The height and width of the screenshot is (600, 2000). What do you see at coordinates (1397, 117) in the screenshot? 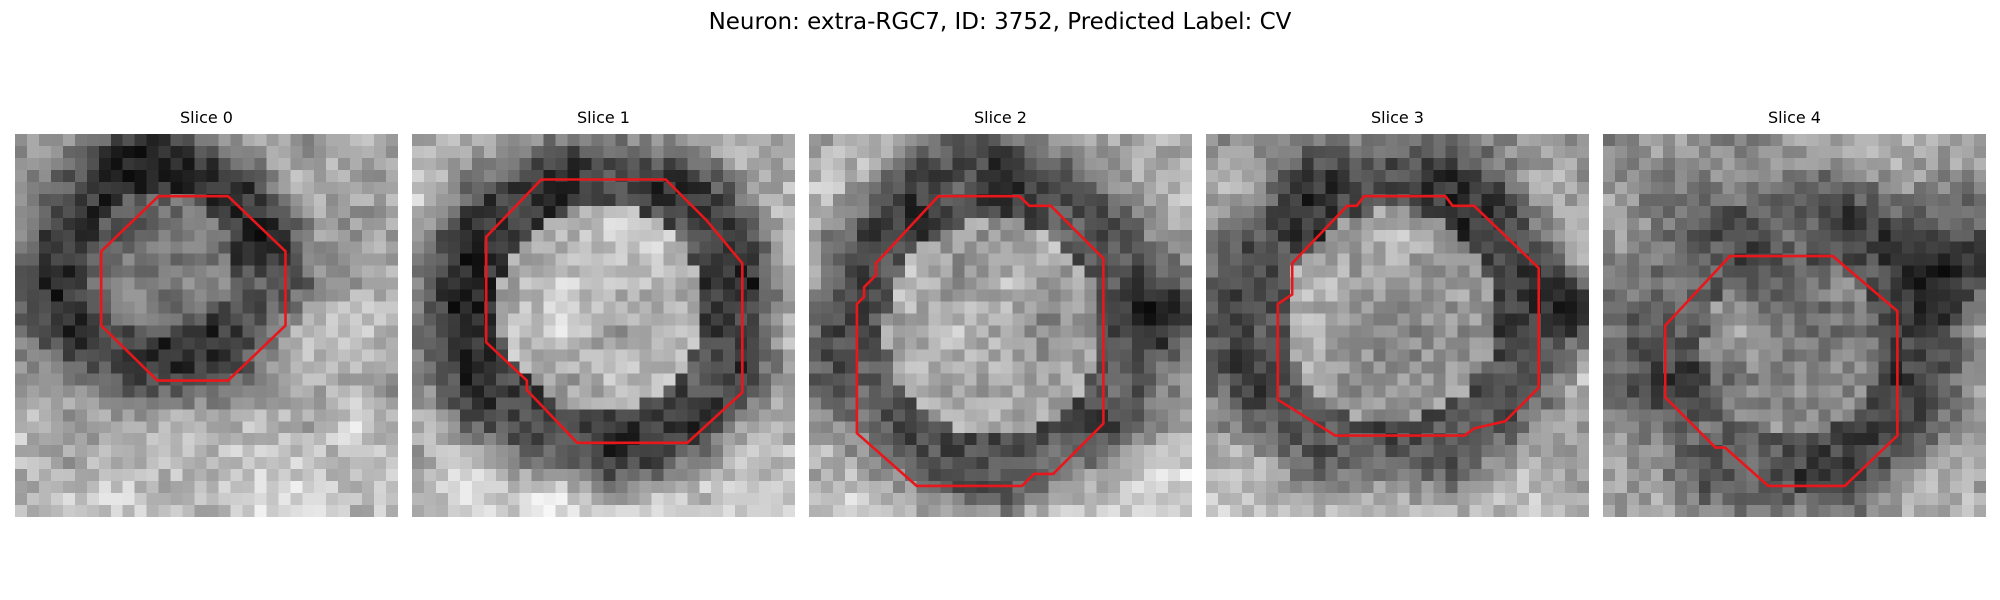
I see `slice-title: Slice 3` at bounding box center [1397, 117].